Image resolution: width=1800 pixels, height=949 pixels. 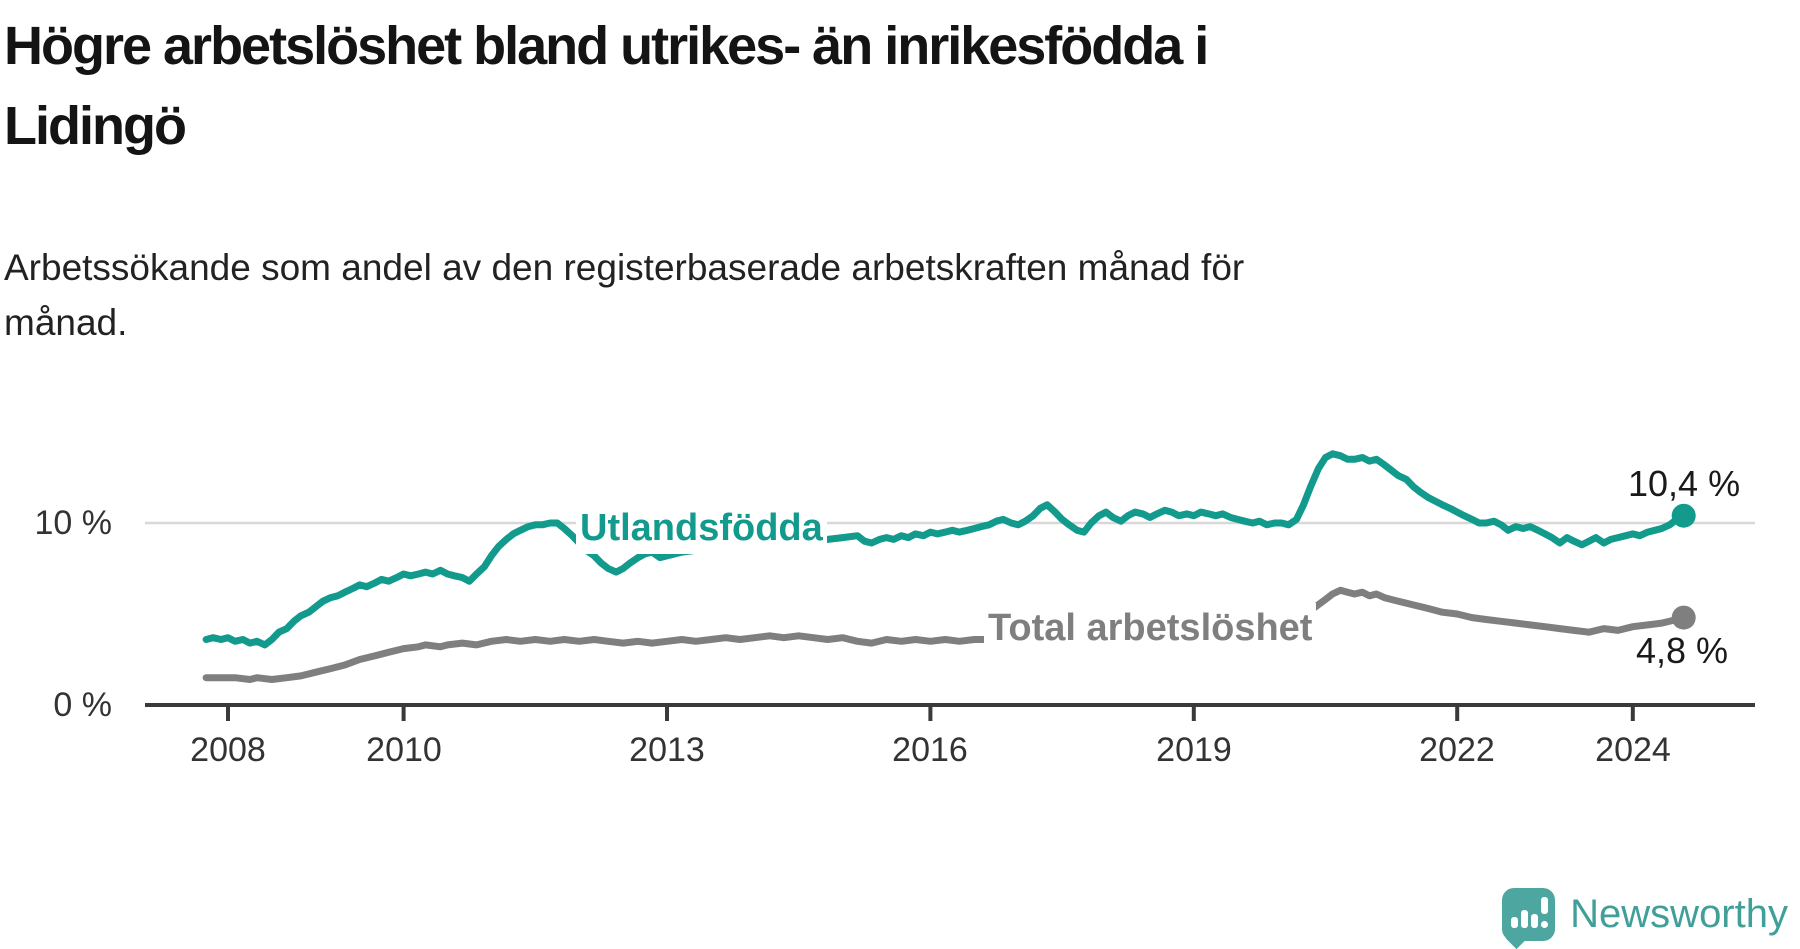 What do you see at coordinates (1457, 750) in the screenshot?
I see `x-axis-tick-label-2022: 2022` at bounding box center [1457, 750].